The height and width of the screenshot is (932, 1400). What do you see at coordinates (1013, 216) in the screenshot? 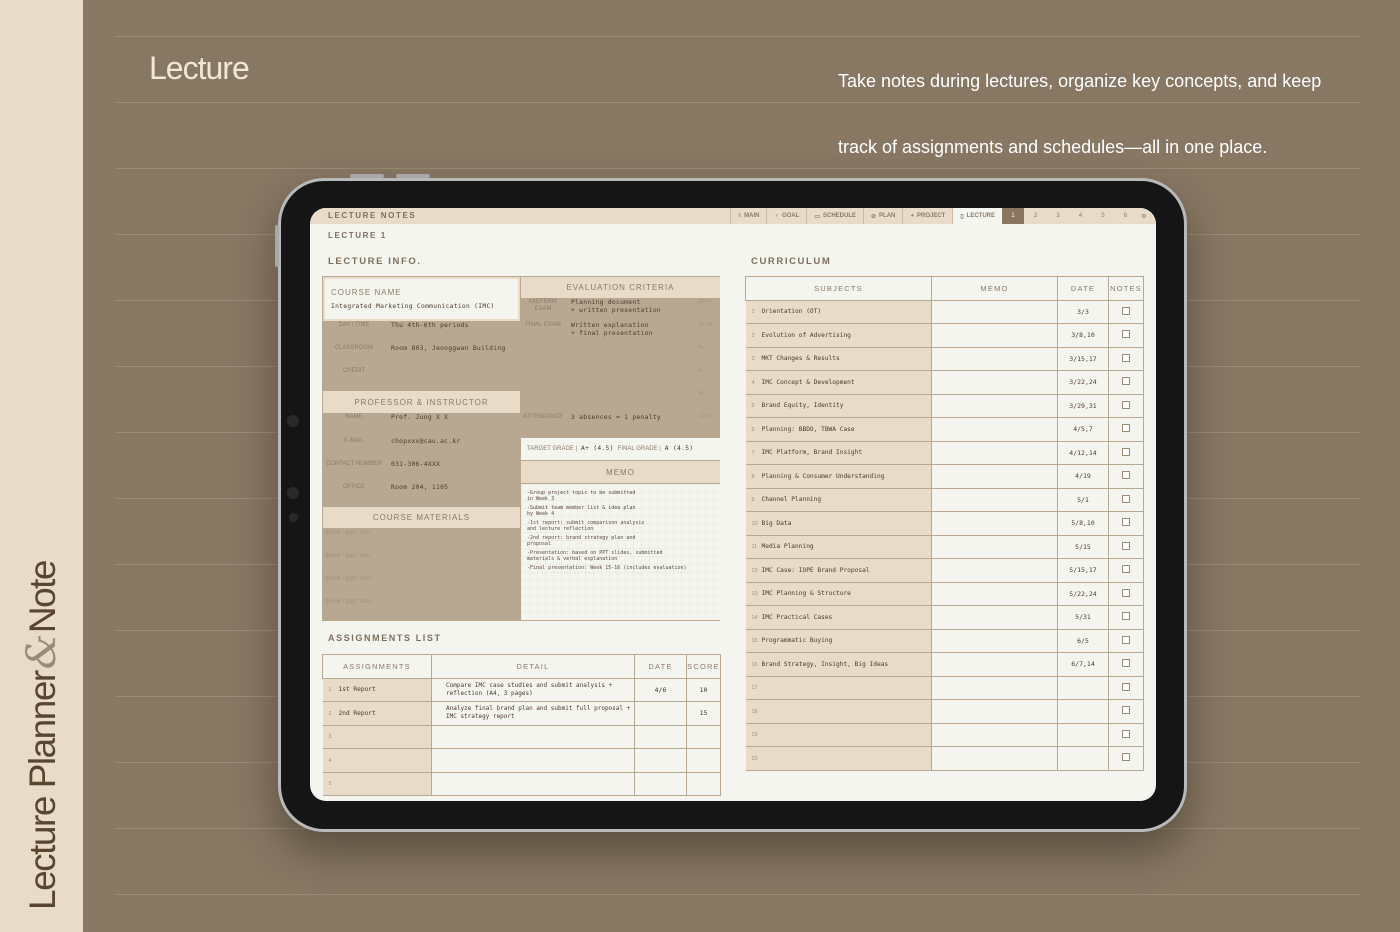
I see `page-tab-1: 1` at bounding box center [1013, 216].